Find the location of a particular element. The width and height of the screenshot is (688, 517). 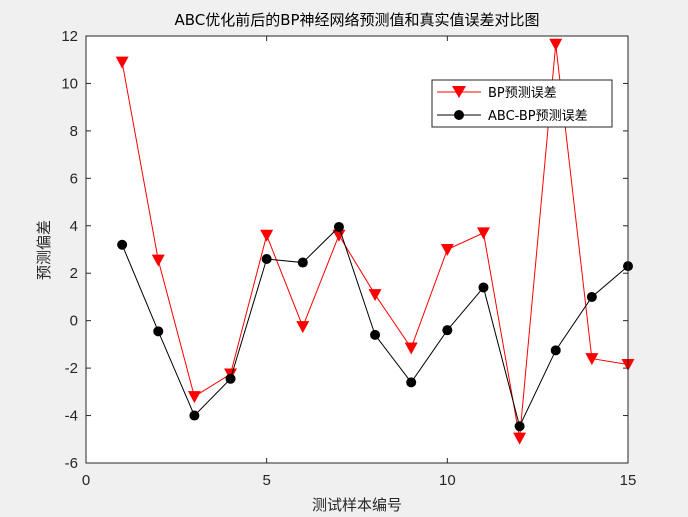

legend: BP预测误差 ABC-BP预测误差 is located at coordinates (522, 103).